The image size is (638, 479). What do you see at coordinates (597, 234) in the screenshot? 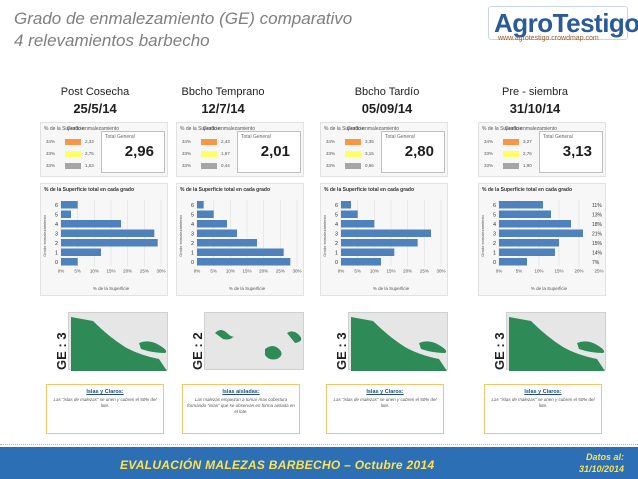
I see `data-label: 21%` at bounding box center [597, 234].